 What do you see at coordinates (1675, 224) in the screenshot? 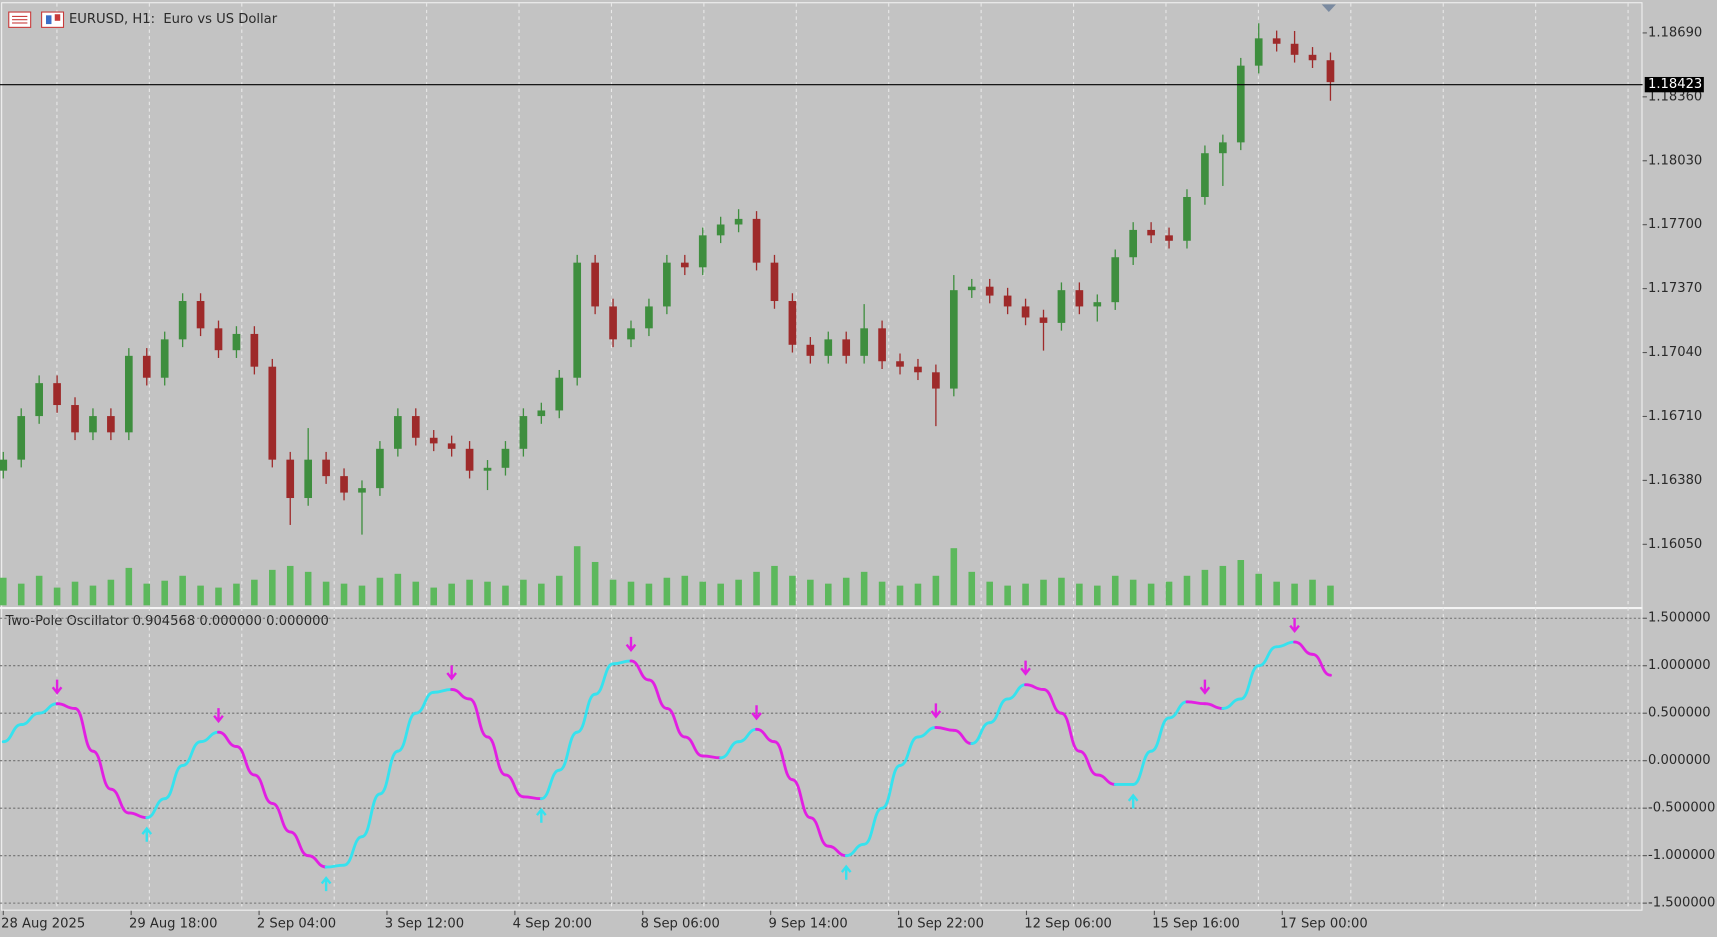
I see `y-tick-label: 1.17700` at bounding box center [1675, 224].